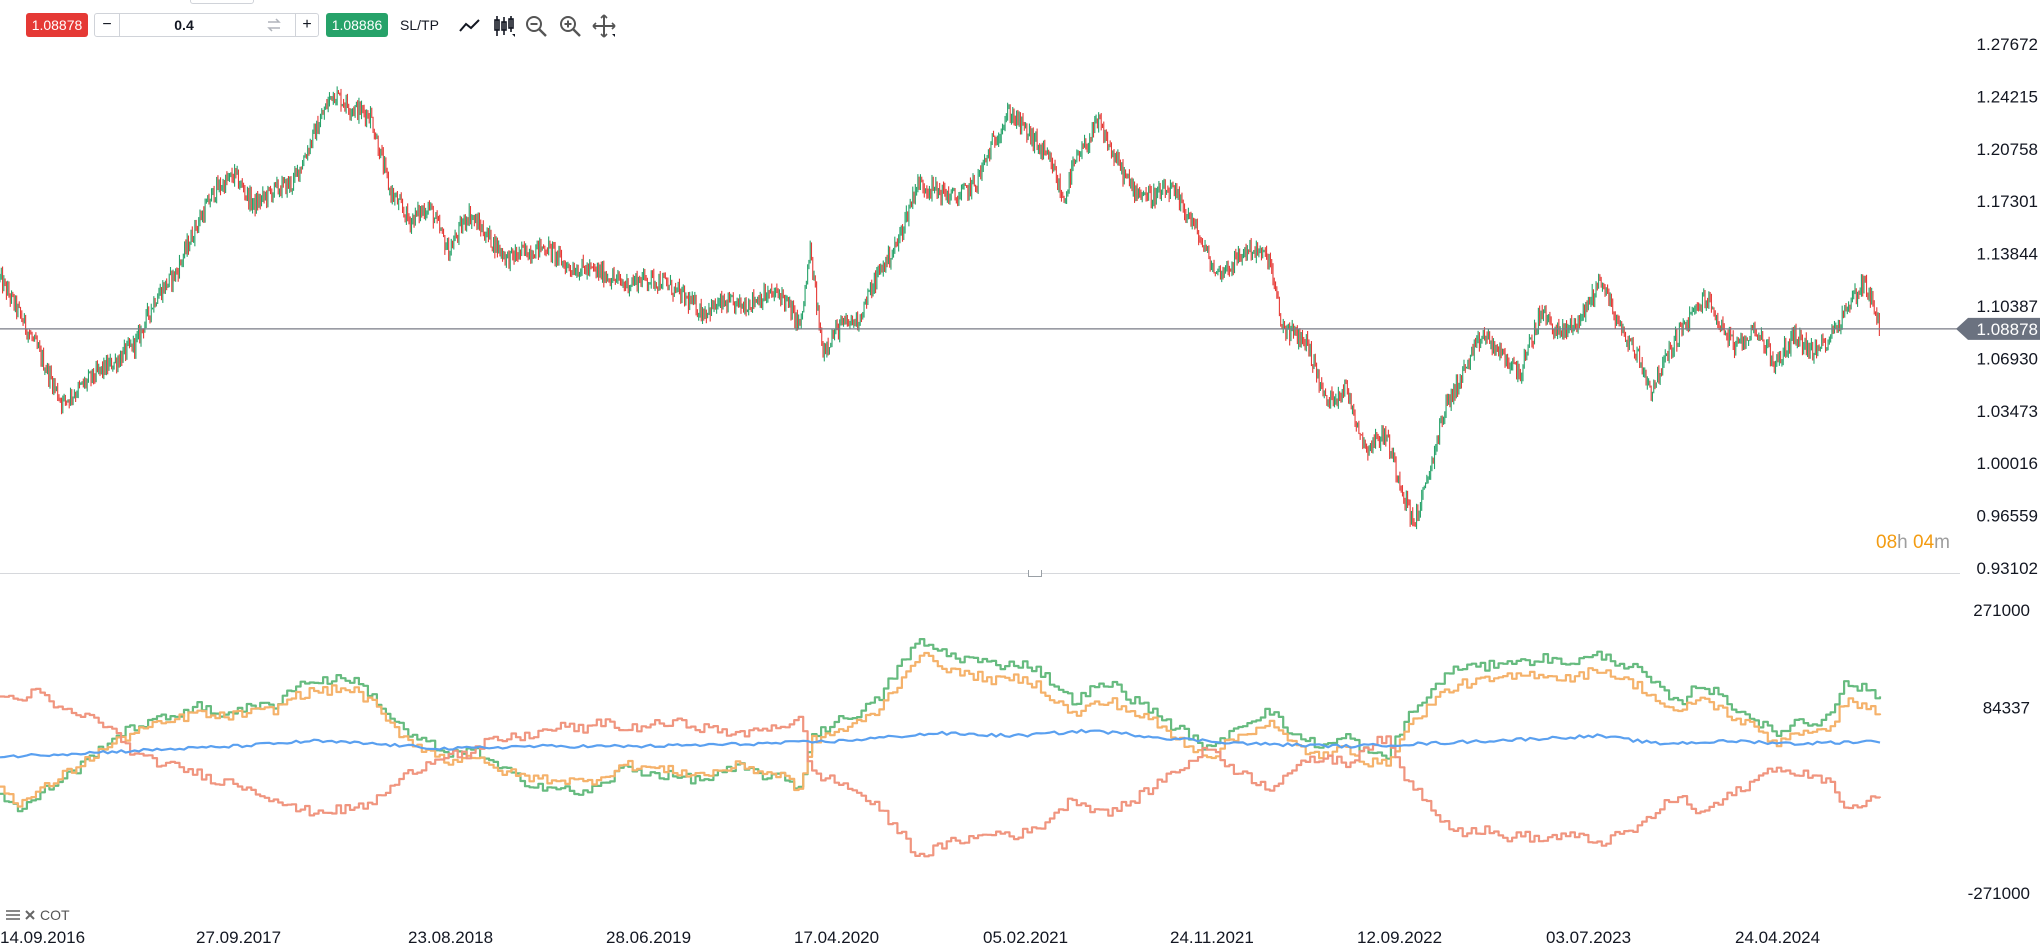  What do you see at coordinates (2007, 44) in the screenshot?
I see `price-axis-tick: 1.27672` at bounding box center [2007, 44].